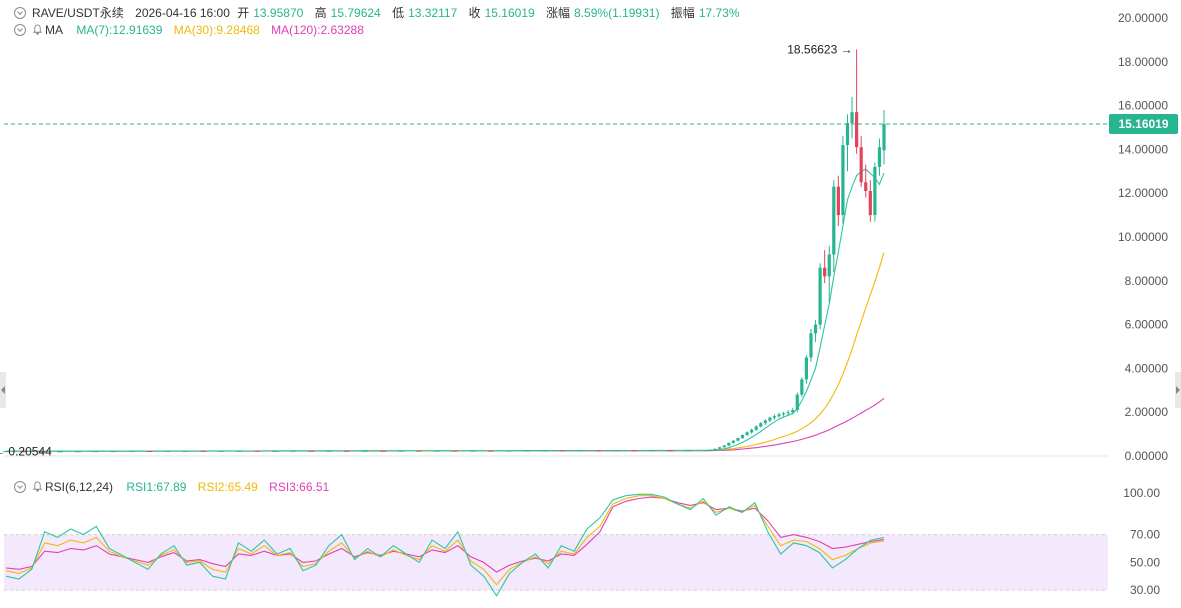  What do you see at coordinates (719, 13) in the screenshot?
I see `amplitude-value: 17.73%` at bounding box center [719, 13].